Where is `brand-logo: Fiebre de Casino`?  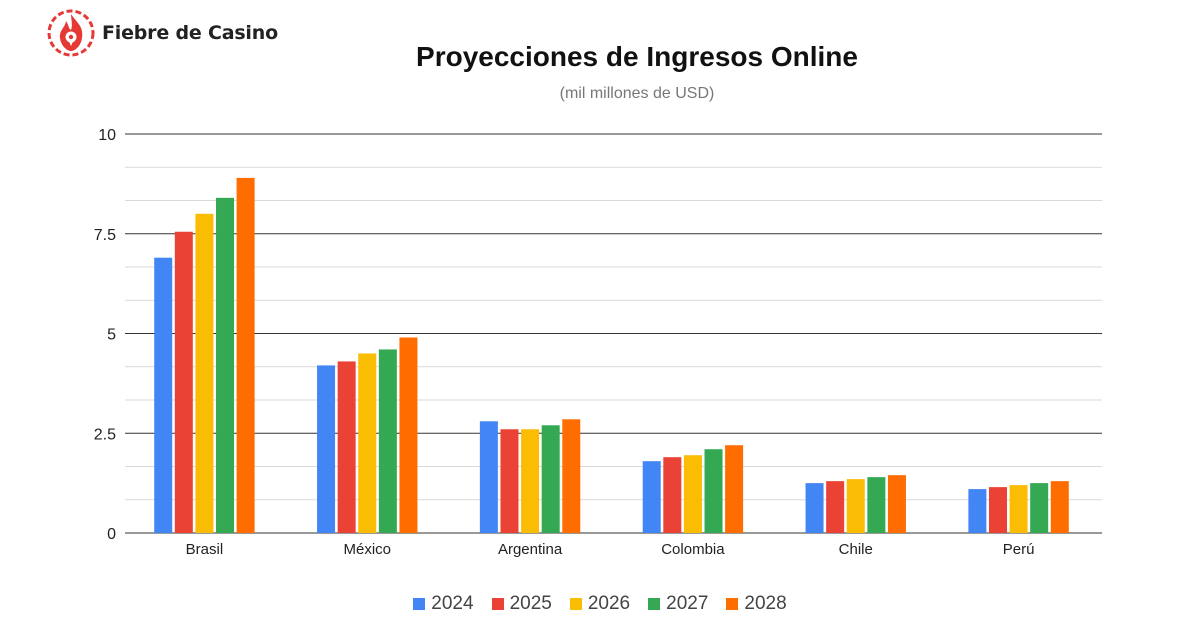 brand-logo: Fiebre de Casino is located at coordinates (162, 33).